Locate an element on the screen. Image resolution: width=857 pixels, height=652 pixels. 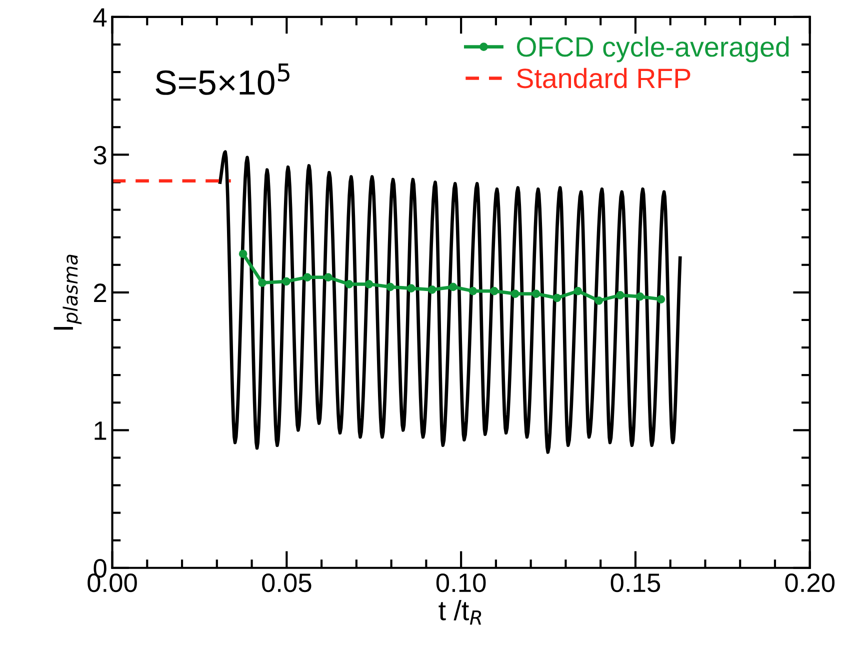
y-tick-label: 4 is located at coordinates (100, 17).